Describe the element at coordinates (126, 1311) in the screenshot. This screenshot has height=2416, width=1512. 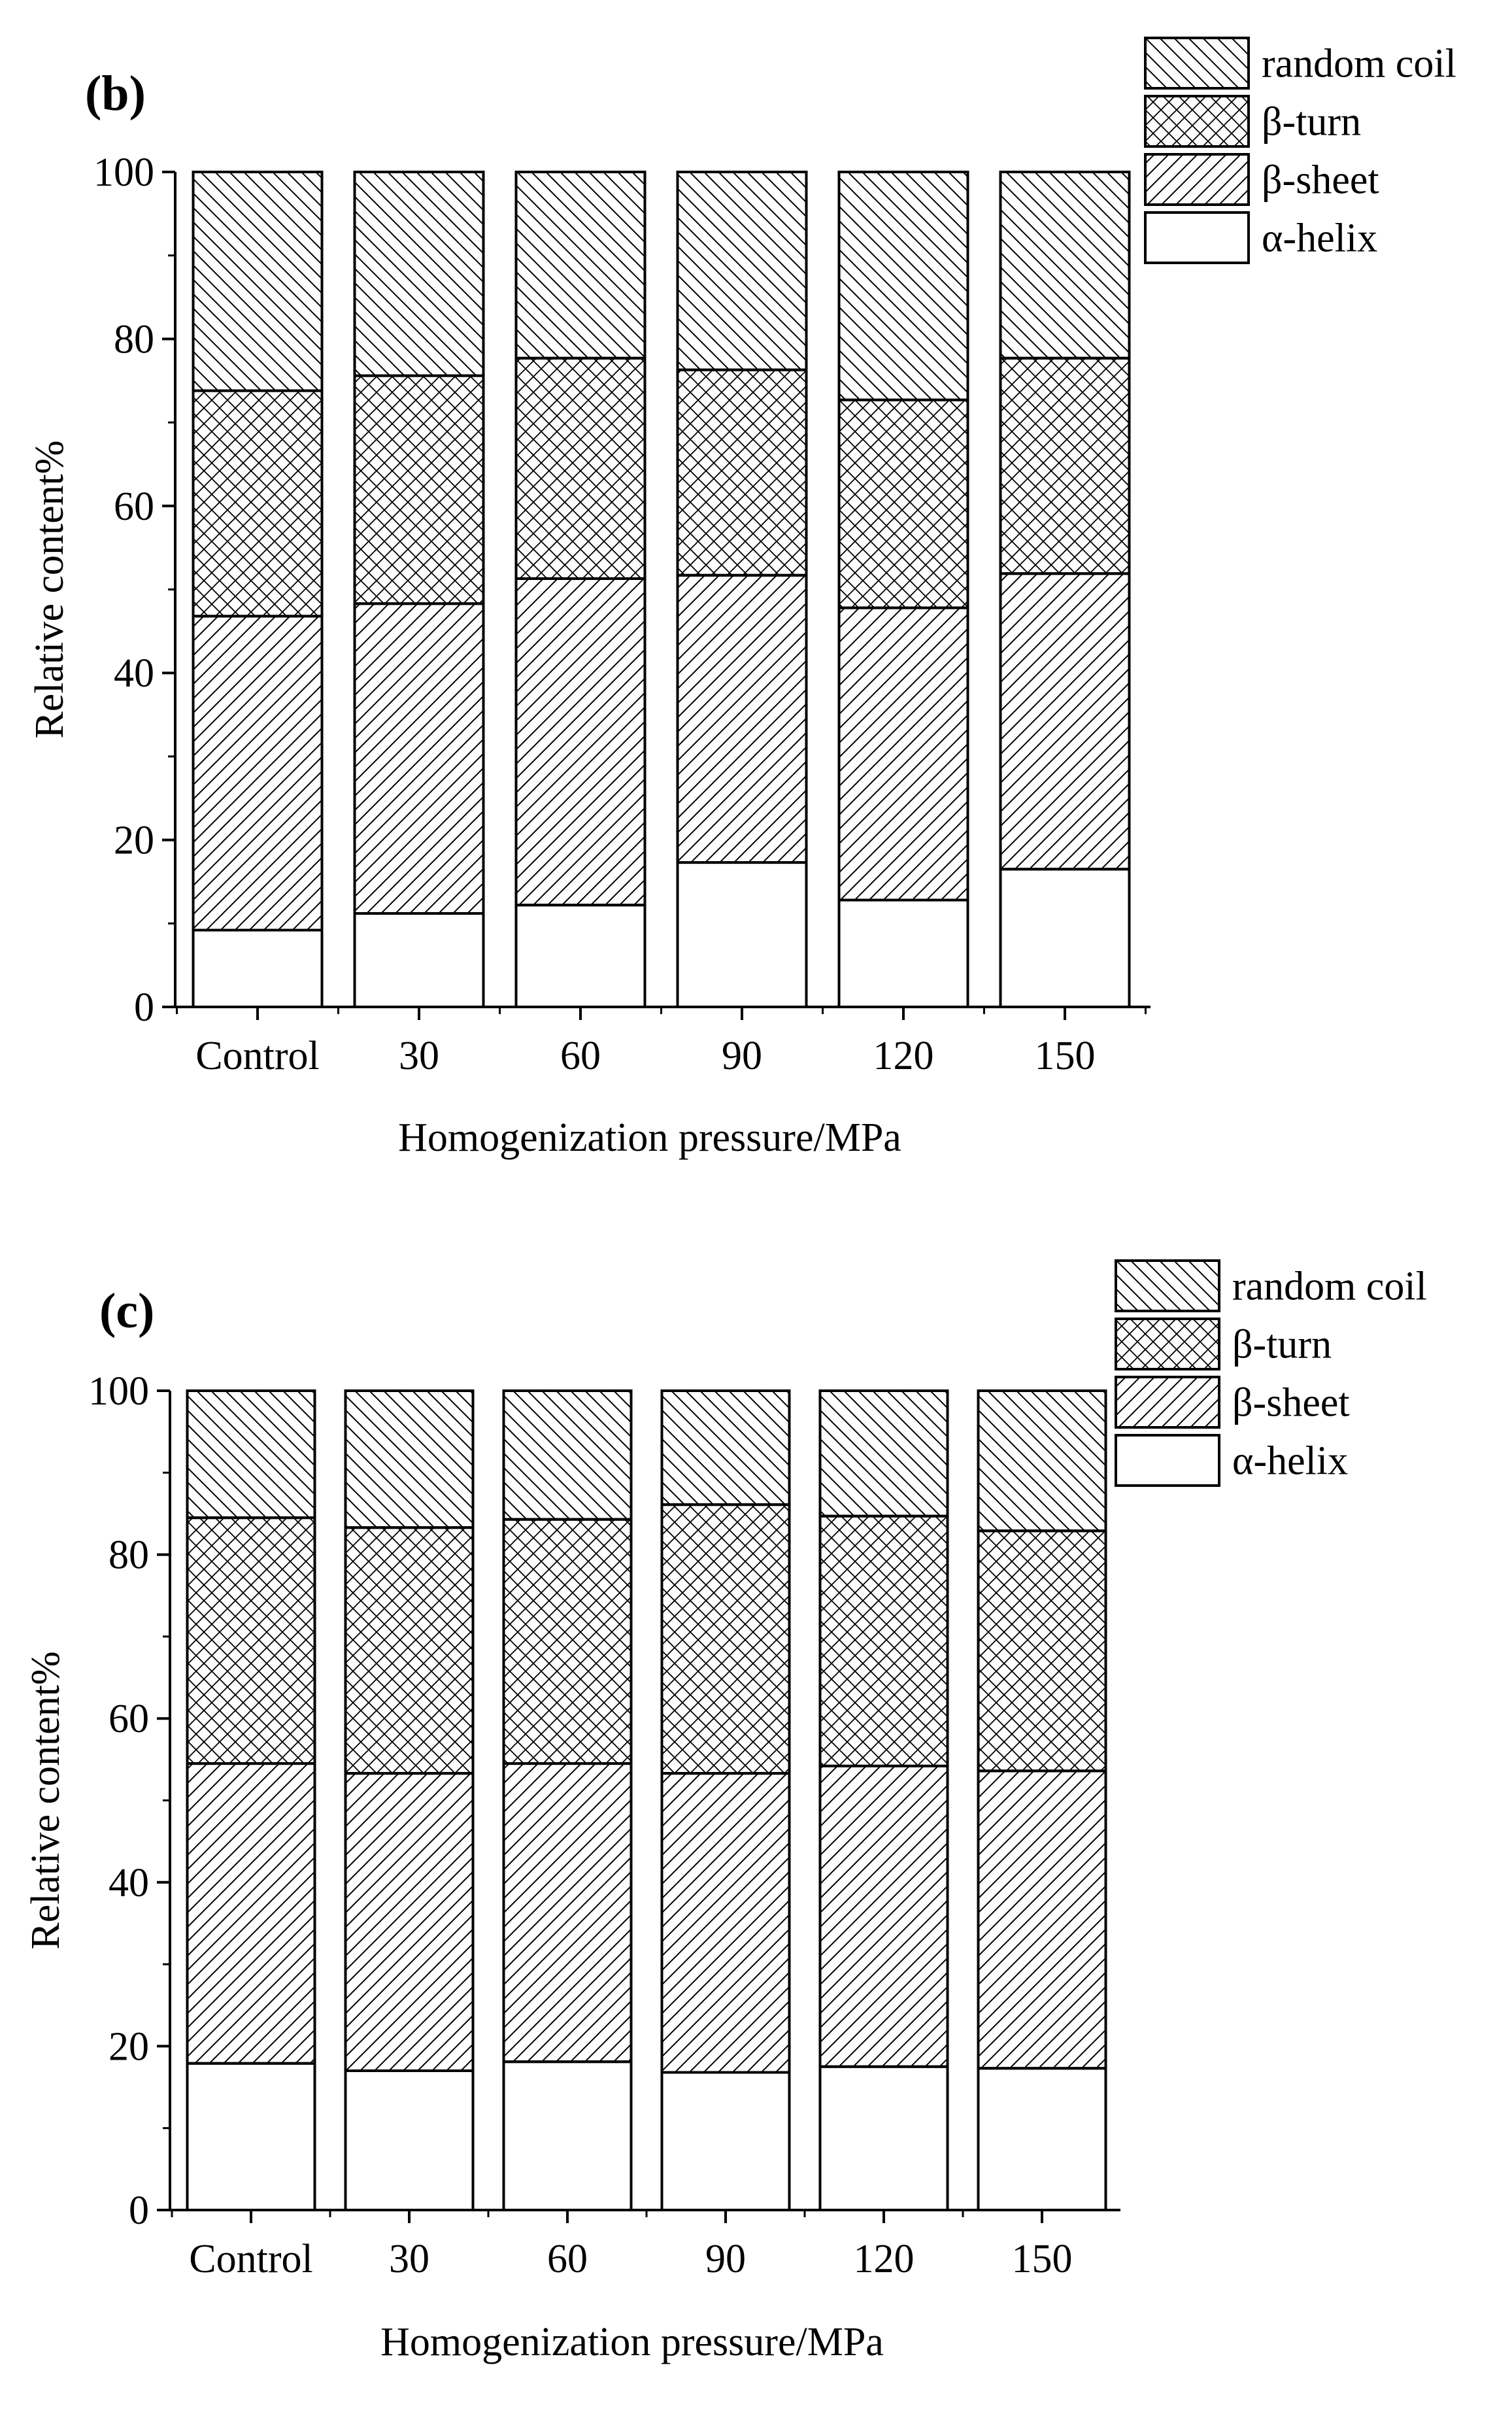
I see `panel-label: (c)` at that location.